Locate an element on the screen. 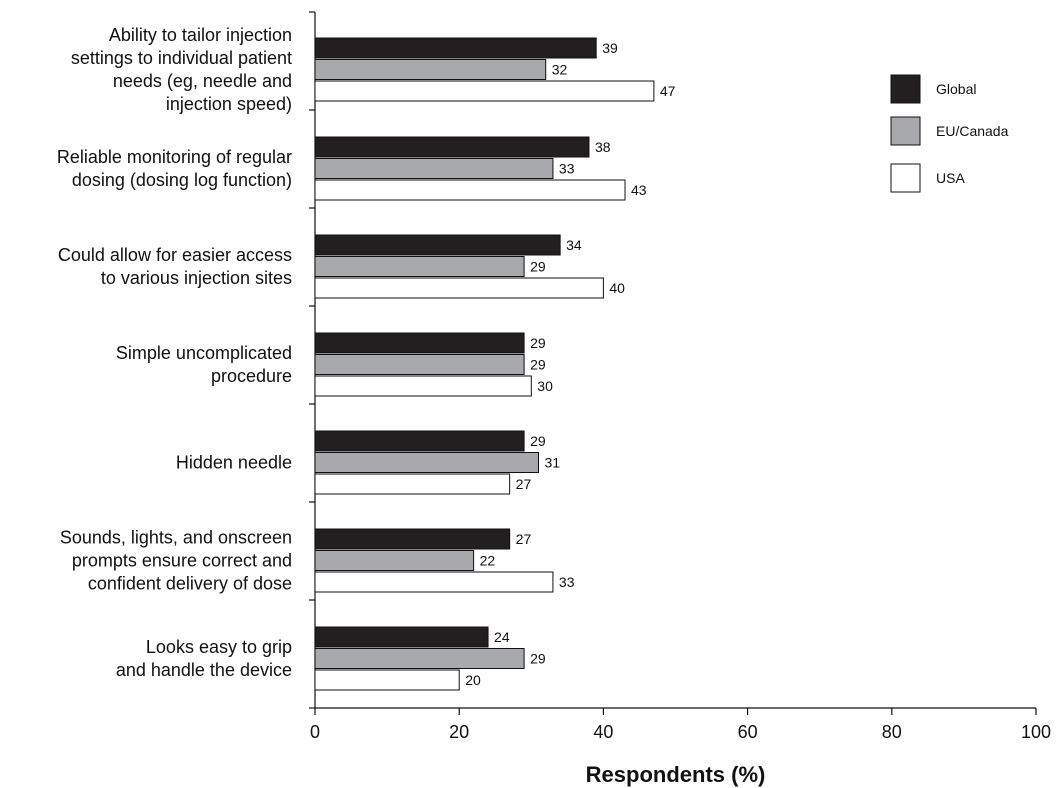 This screenshot has height=788, width=1061. bar-value-label: 30 is located at coordinates (545, 386).